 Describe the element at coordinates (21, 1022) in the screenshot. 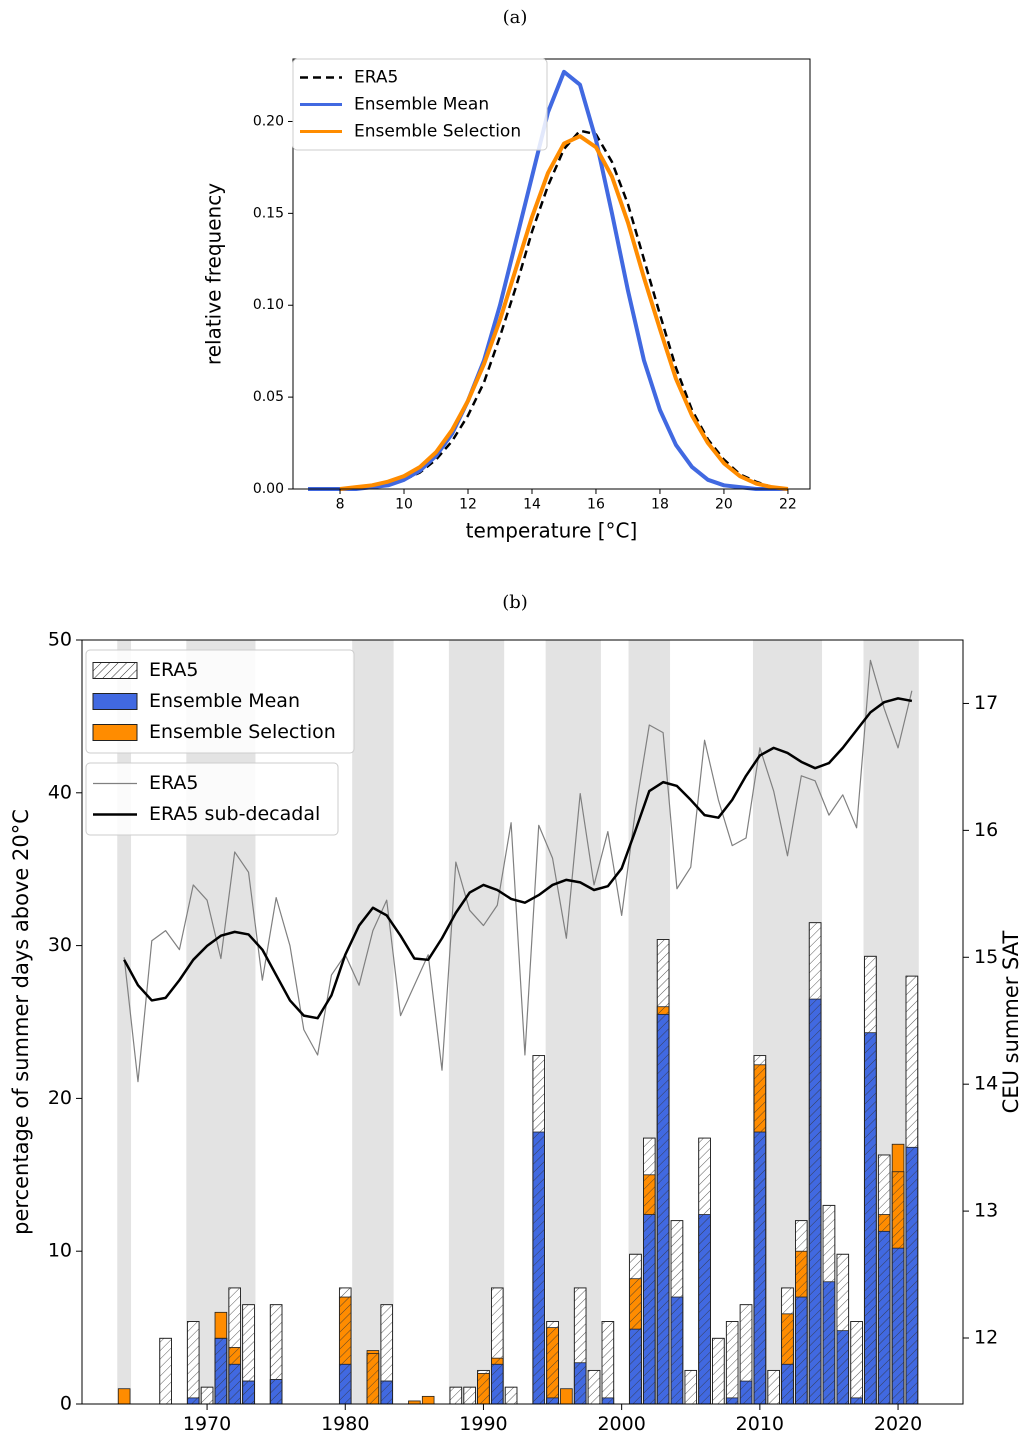

I see `y-axis-label: percentage of summer days above 20°C` at that location.